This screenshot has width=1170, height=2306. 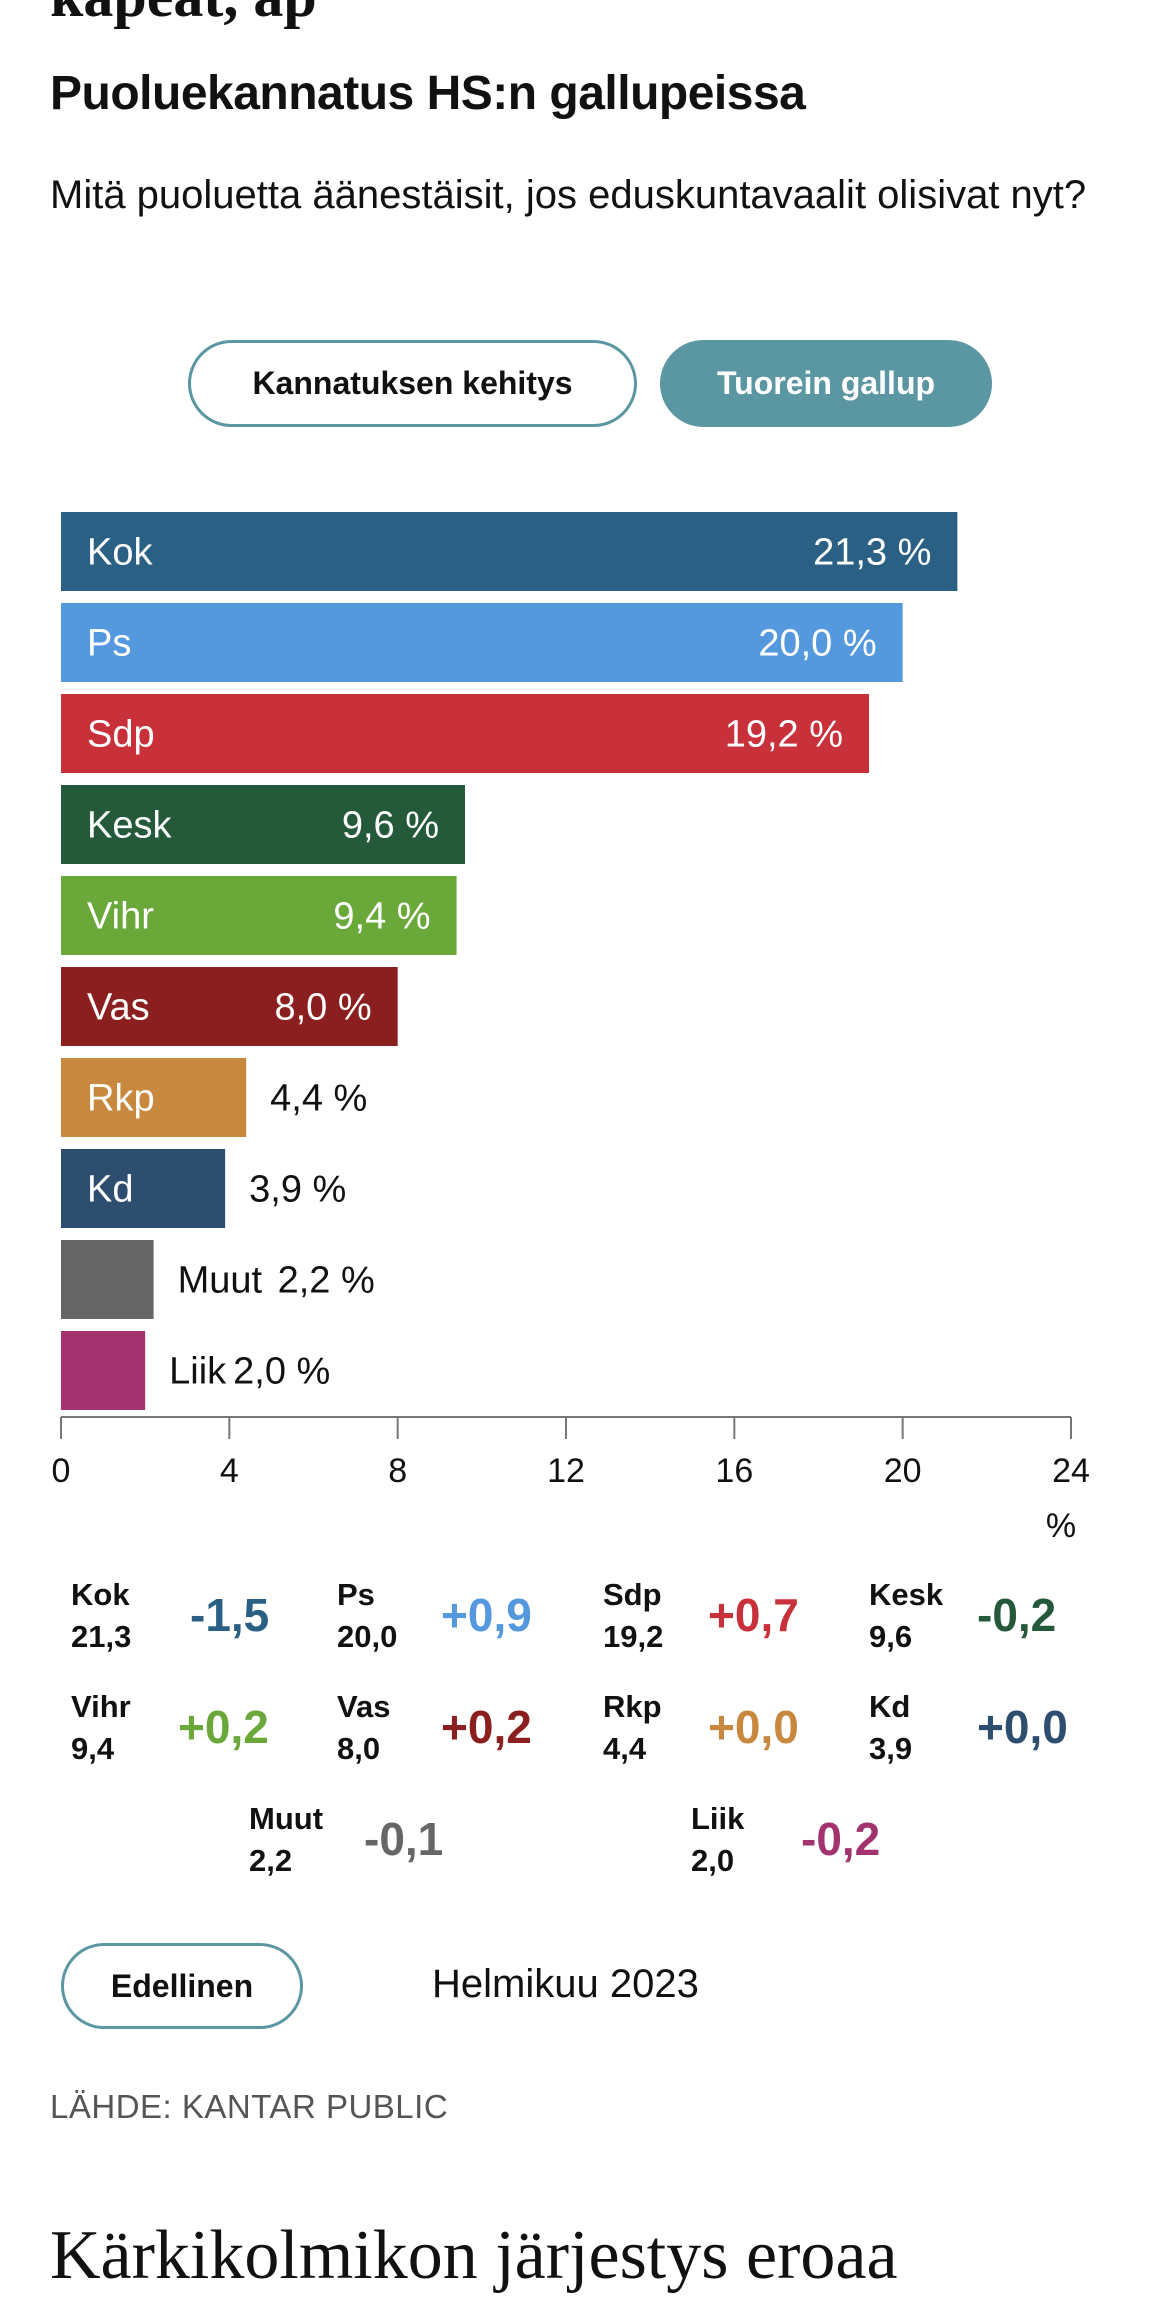 I want to click on change-item-muut: Muut 2,2, so click(x=286, y=1840).